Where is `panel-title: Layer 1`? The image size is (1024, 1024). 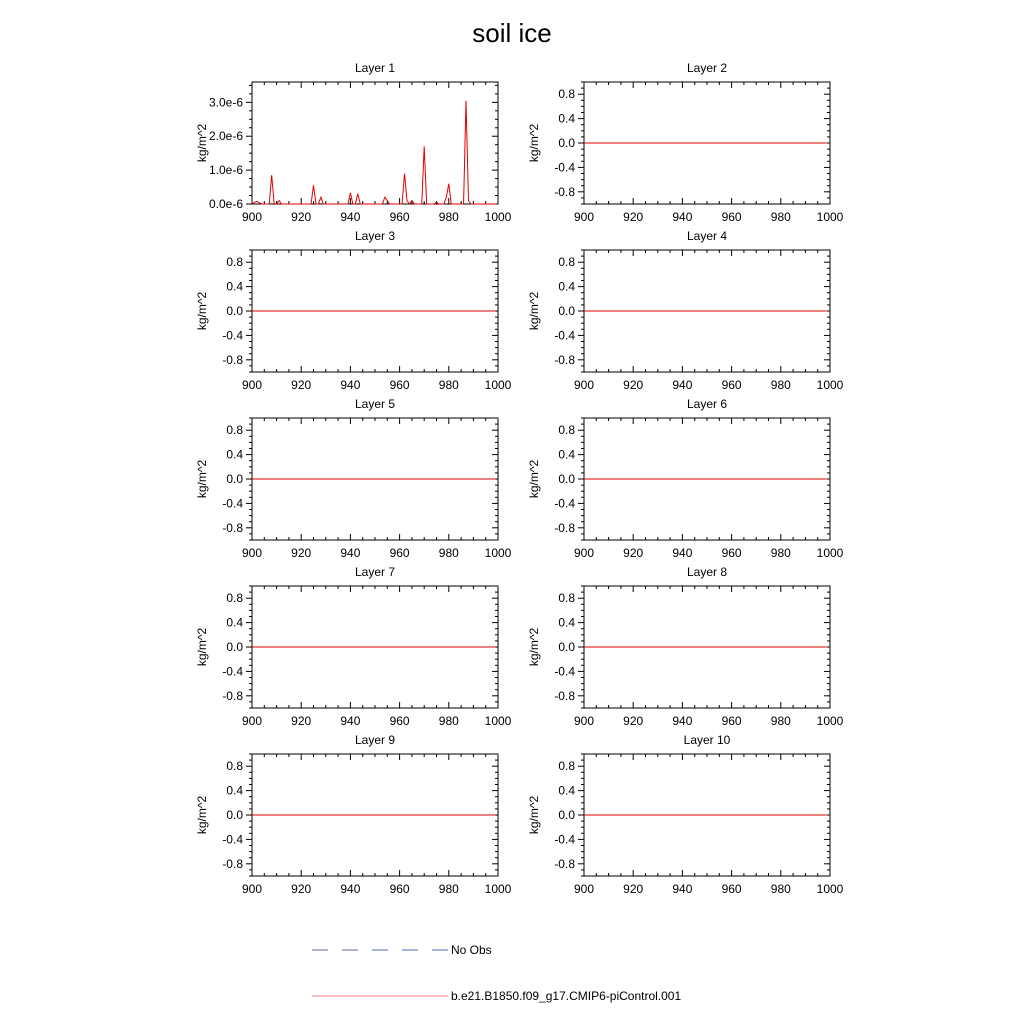 panel-title: Layer 1 is located at coordinates (375, 68).